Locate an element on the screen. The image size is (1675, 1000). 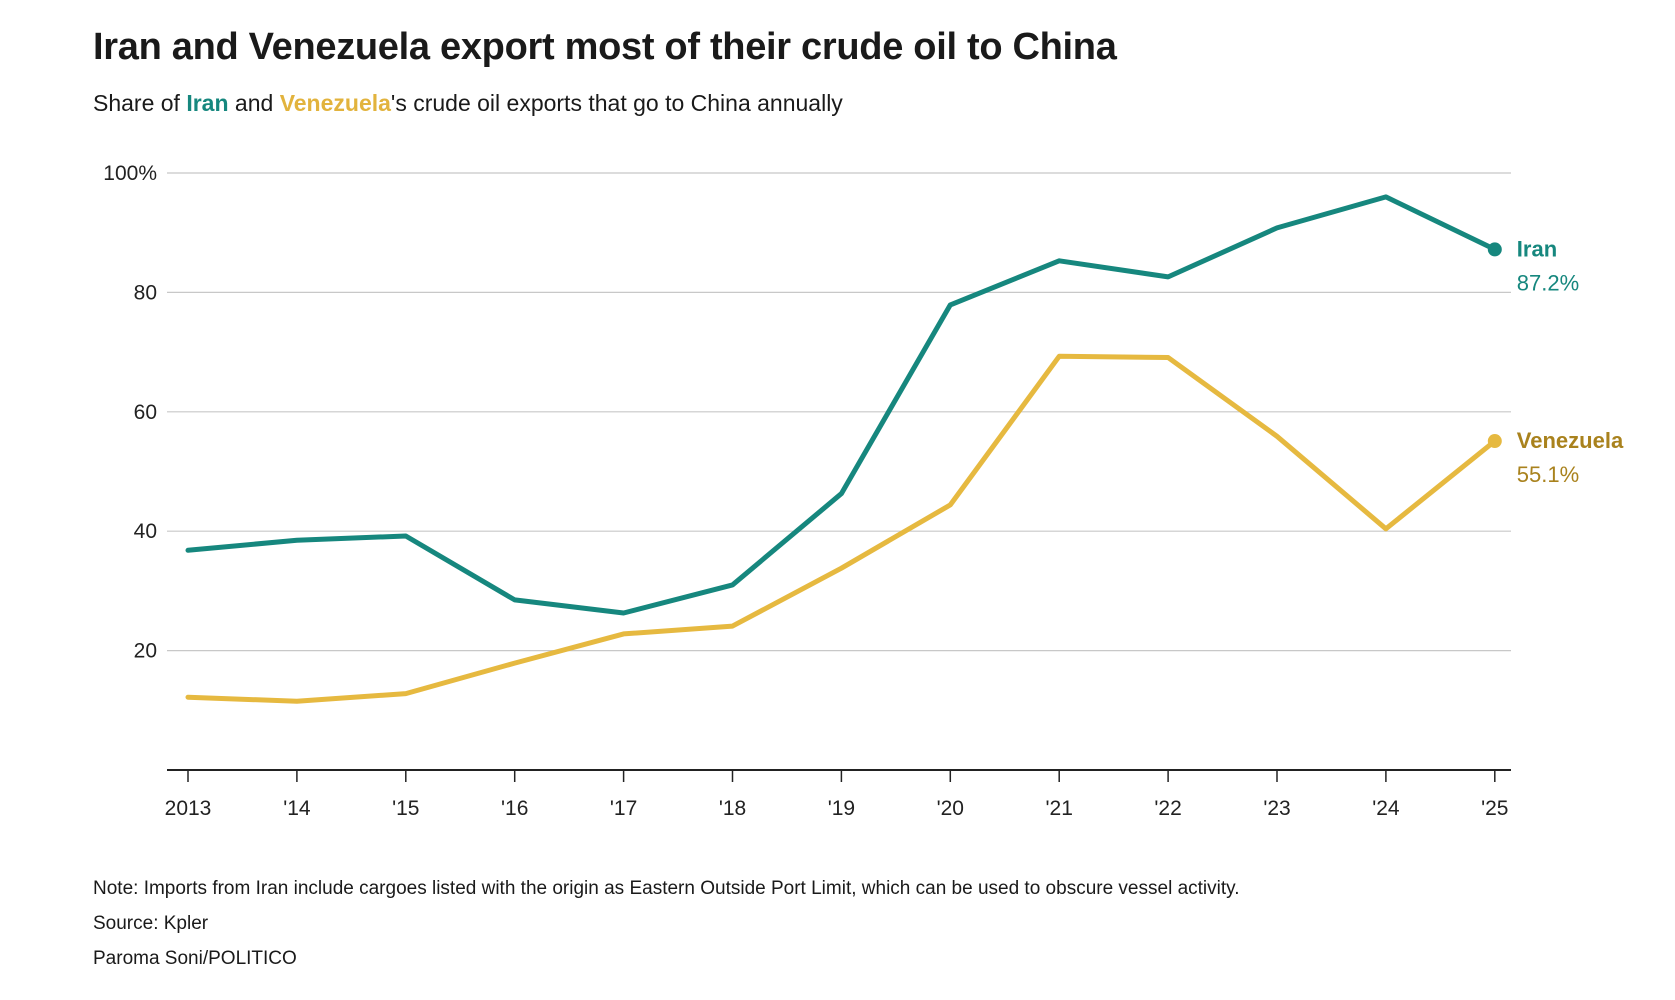
subtitle-middle: and is located at coordinates (254, 103).